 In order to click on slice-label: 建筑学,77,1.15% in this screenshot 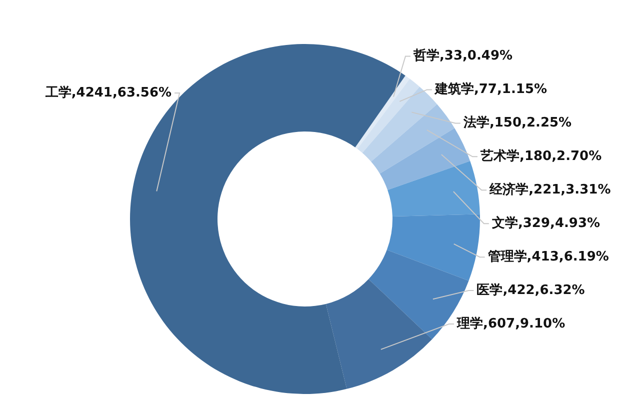, I will do `click(491, 90)`.